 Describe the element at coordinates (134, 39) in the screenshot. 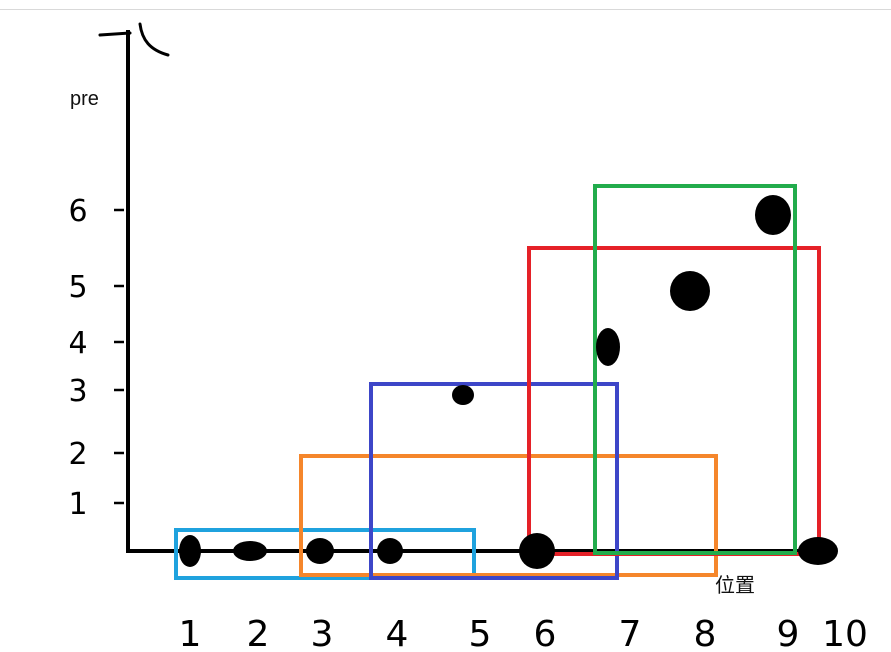

I see `y-axis-arrow` at that location.